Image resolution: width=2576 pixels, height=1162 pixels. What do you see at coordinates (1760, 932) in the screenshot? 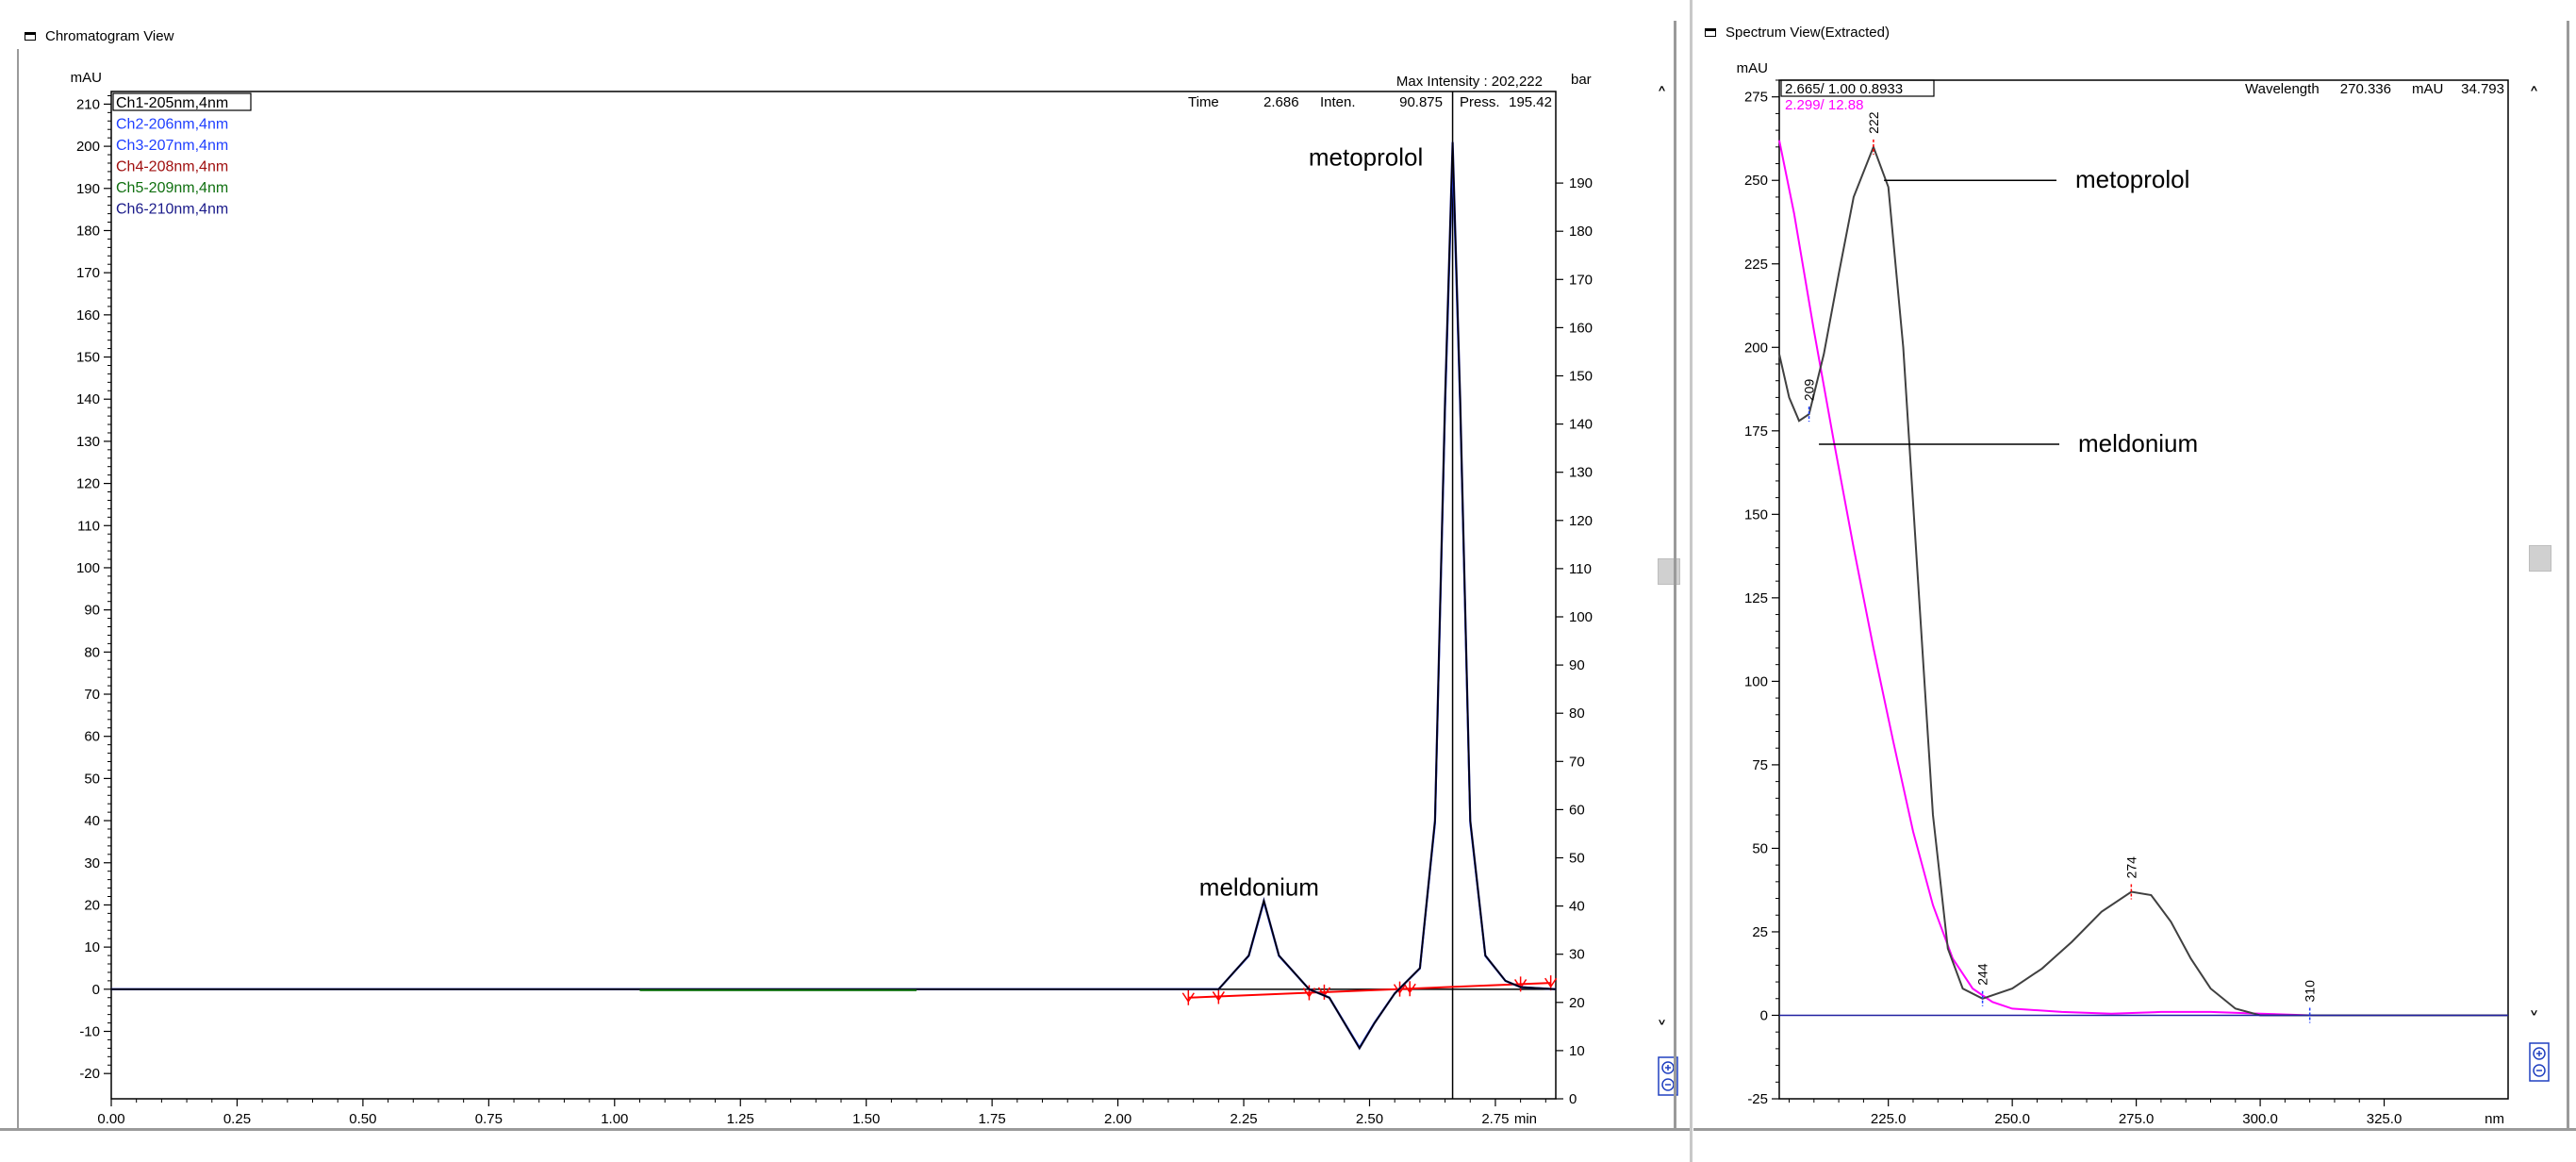
I see `y-tick-label: 25` at bounding box center [1760, 932].